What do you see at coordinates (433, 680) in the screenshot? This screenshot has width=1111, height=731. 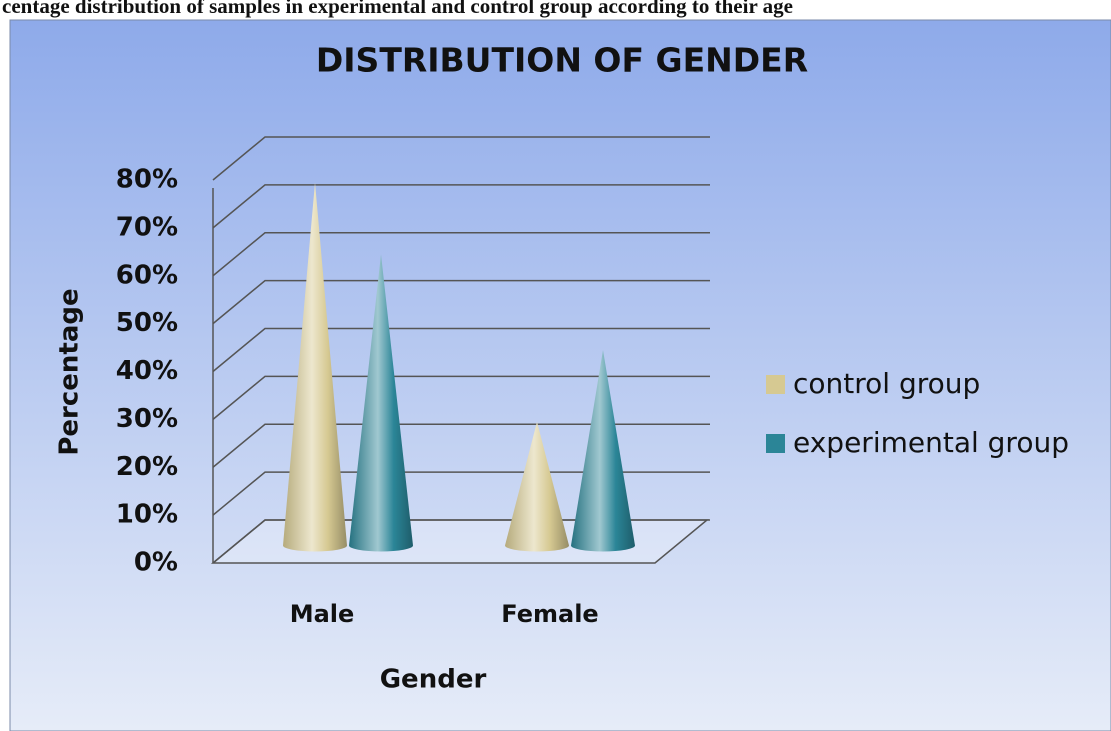 I see `x-axis-label: Gender` at bounding box center [433, 680].